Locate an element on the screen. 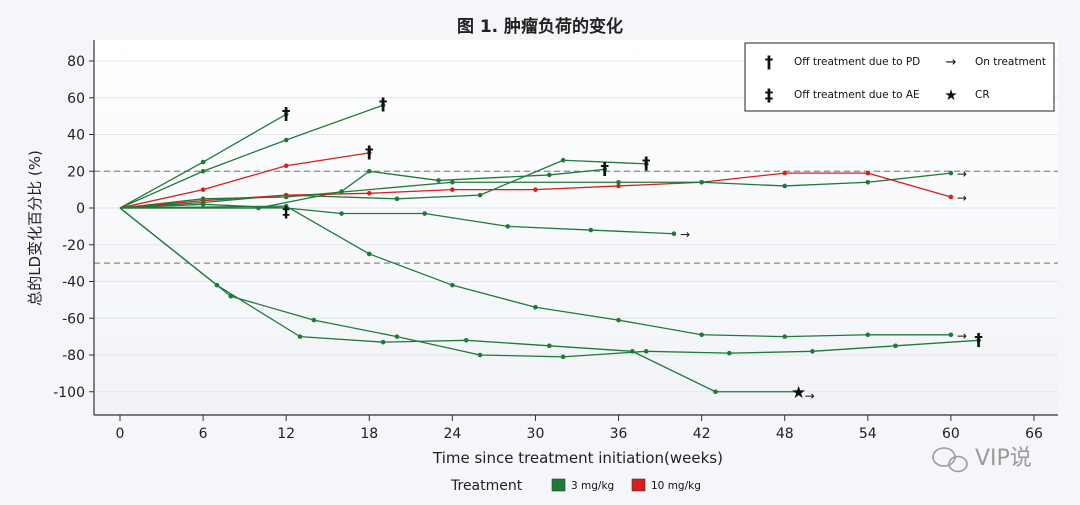 This screenshot has height=505, width=1080. watermark: VIP说 is located at coordinates (982, 459).